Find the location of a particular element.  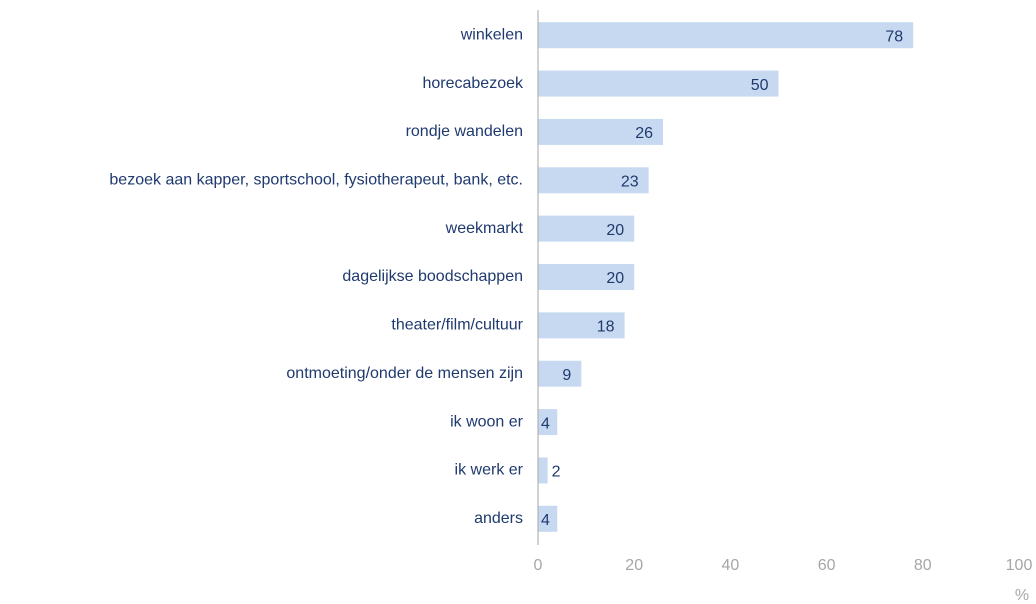

value-label: 50 is located at coordinates (760, 85).